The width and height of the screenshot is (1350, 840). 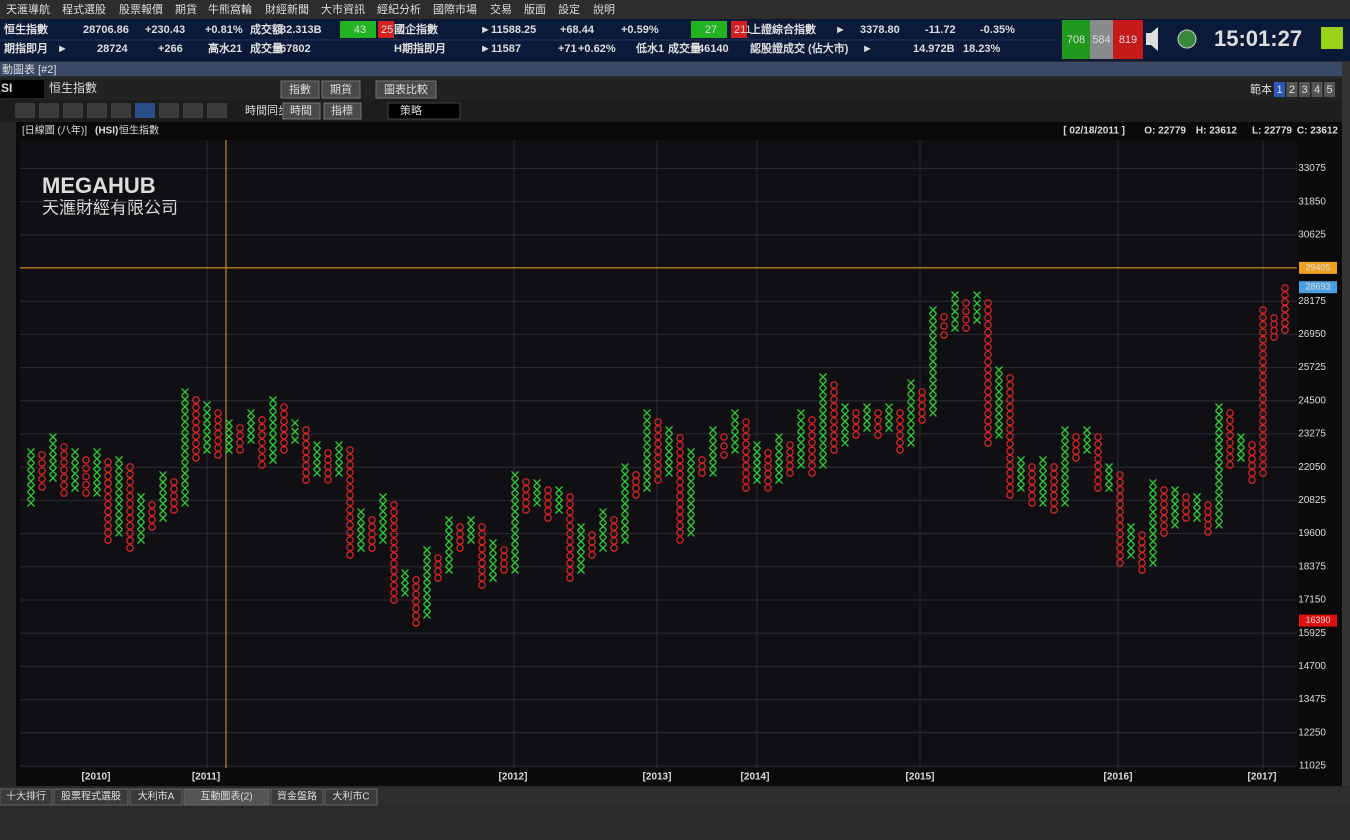 I want to click on x-tick-label: [2012], so click(x=513, y=777).